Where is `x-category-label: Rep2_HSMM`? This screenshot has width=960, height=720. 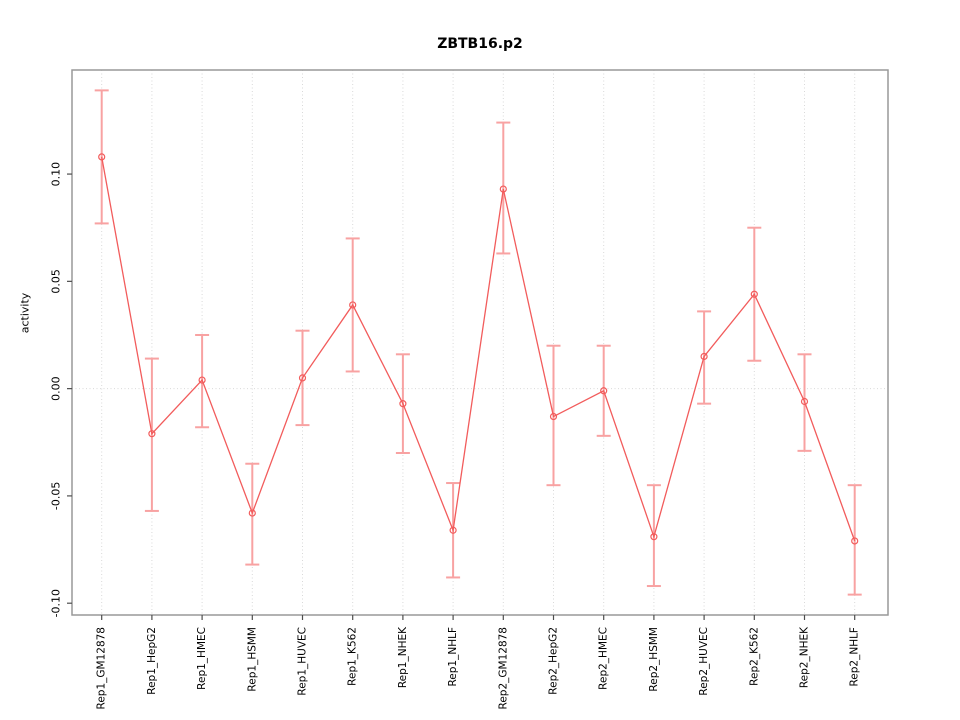 x-category-label: Rep2_HSMM is located at coordinates (654, 659).